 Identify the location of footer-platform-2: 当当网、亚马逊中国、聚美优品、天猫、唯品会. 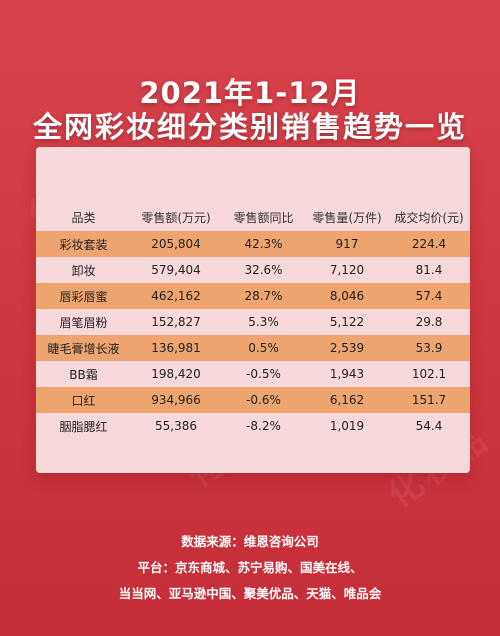
(250, 593).